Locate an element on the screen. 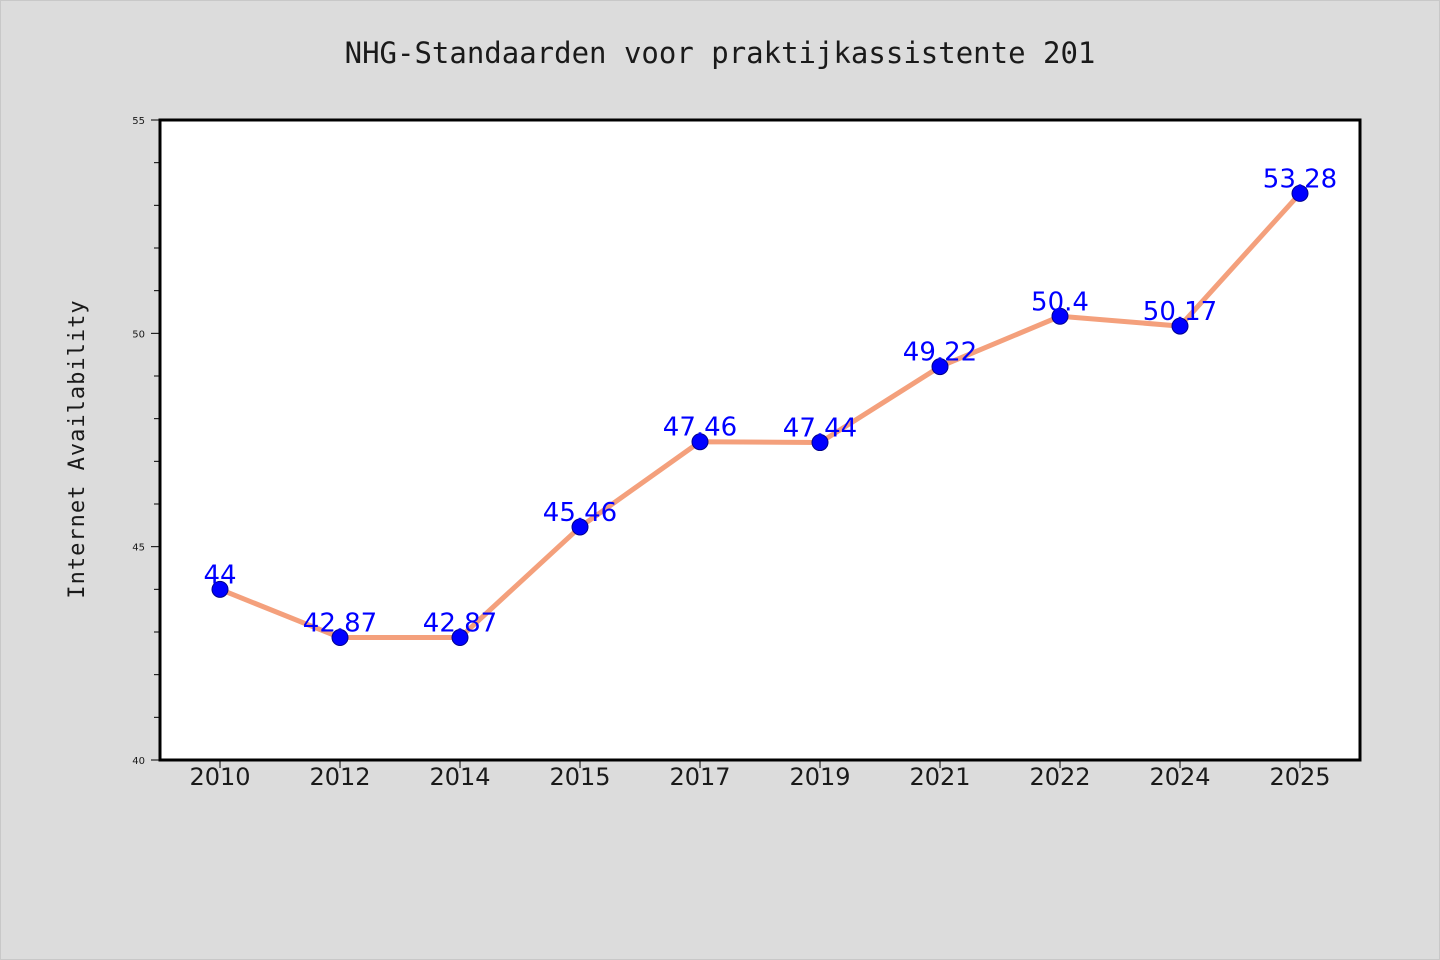  y-tick-label: 45 is located at coordinates (138, 548).